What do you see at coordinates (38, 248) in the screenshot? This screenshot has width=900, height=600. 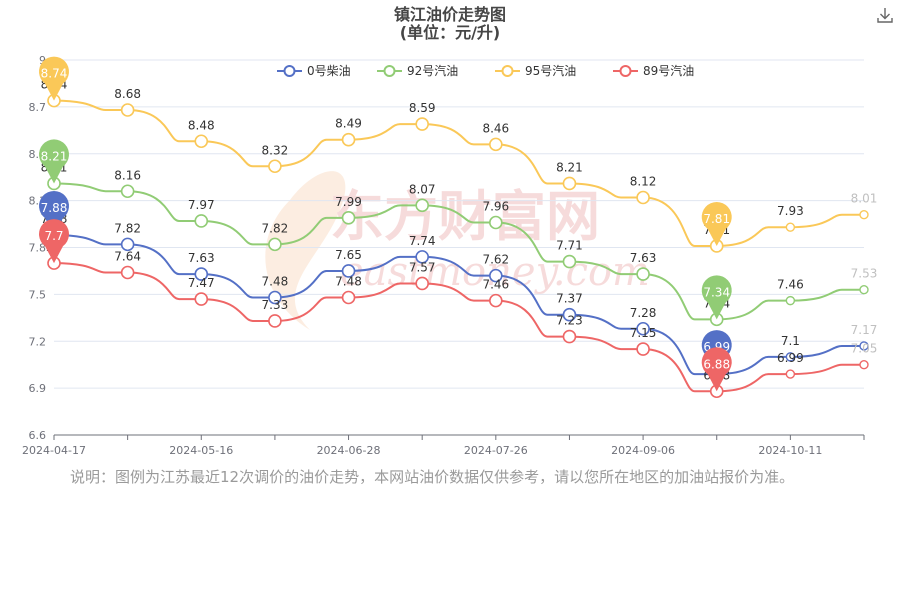 I see `y-tick-label: 7.8` at bounding box center [38, 248].